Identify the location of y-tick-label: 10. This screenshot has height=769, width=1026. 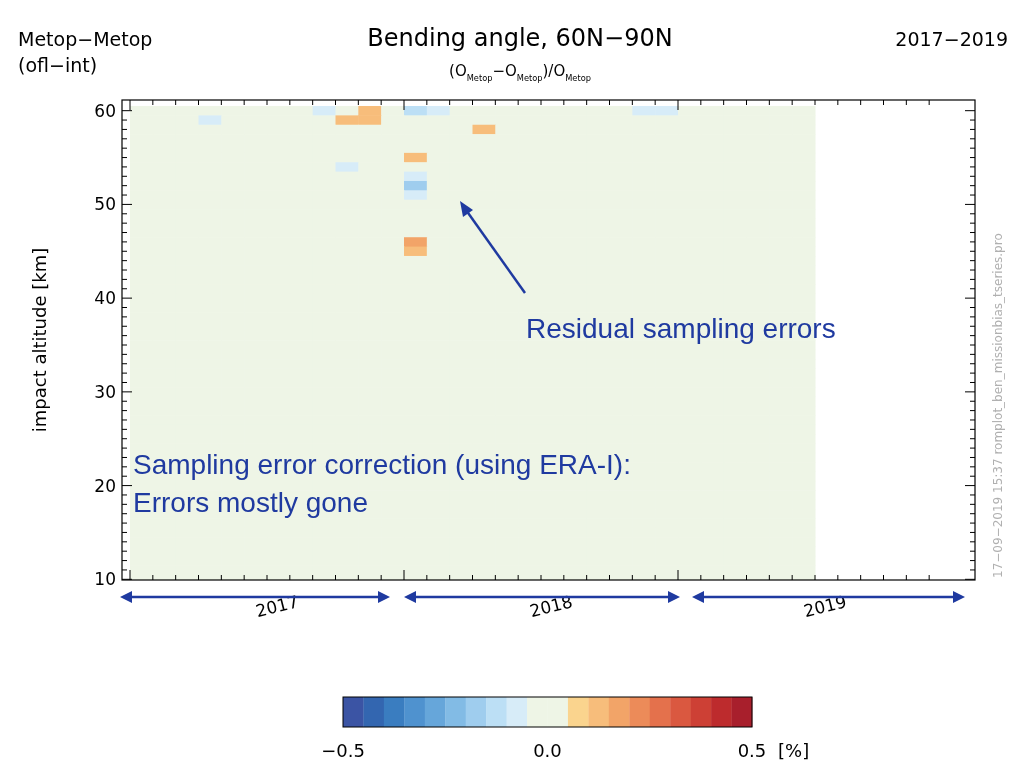
(105, 579).